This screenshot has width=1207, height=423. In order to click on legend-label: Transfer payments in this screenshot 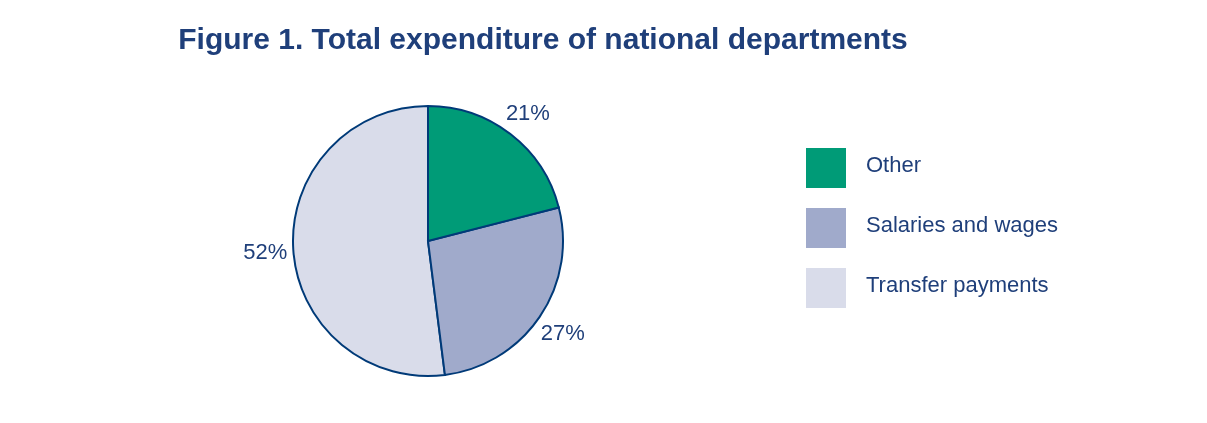, I will do `click(957, 284)`.